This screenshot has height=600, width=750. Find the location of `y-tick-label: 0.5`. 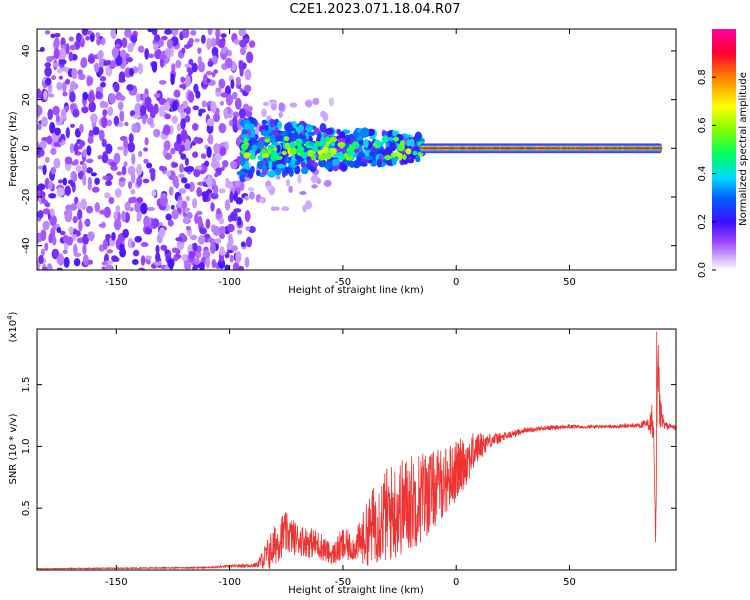

y-tick-label: 0.5 is located at coordinates (26, 508).